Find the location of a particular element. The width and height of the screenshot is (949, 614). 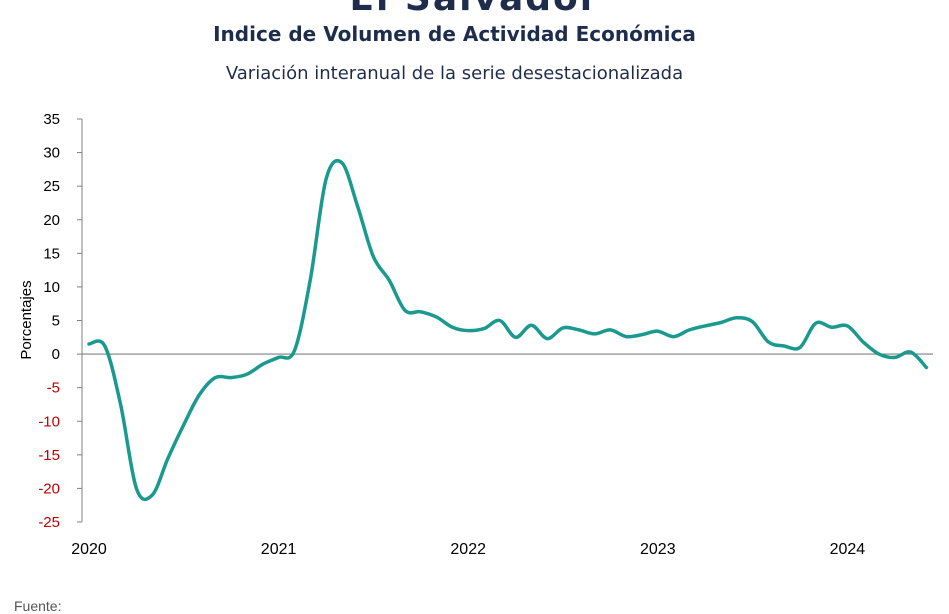

y-tick-label: 30 is located at coordinates (51, 153).